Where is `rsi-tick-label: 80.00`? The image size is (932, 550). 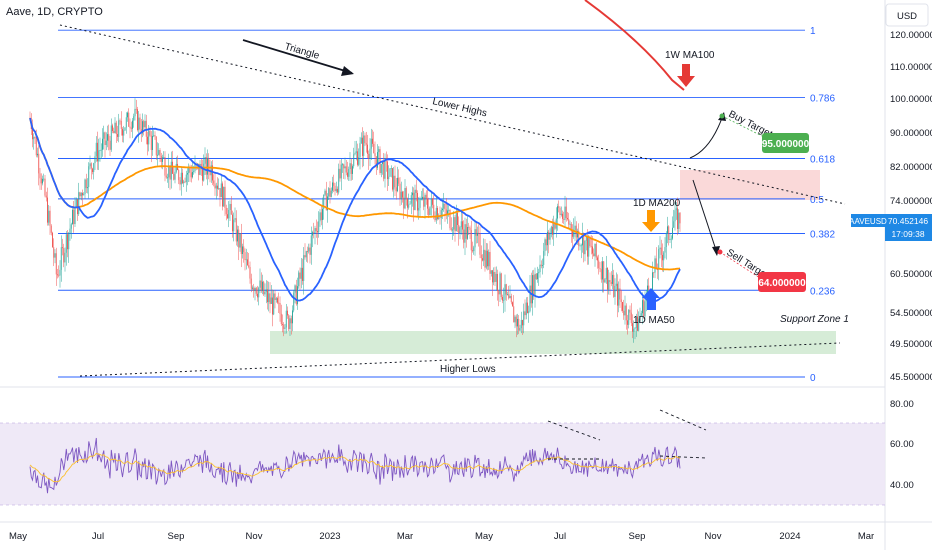 rsi-tick-label: 80.00 is located at coordinates (902, 404).